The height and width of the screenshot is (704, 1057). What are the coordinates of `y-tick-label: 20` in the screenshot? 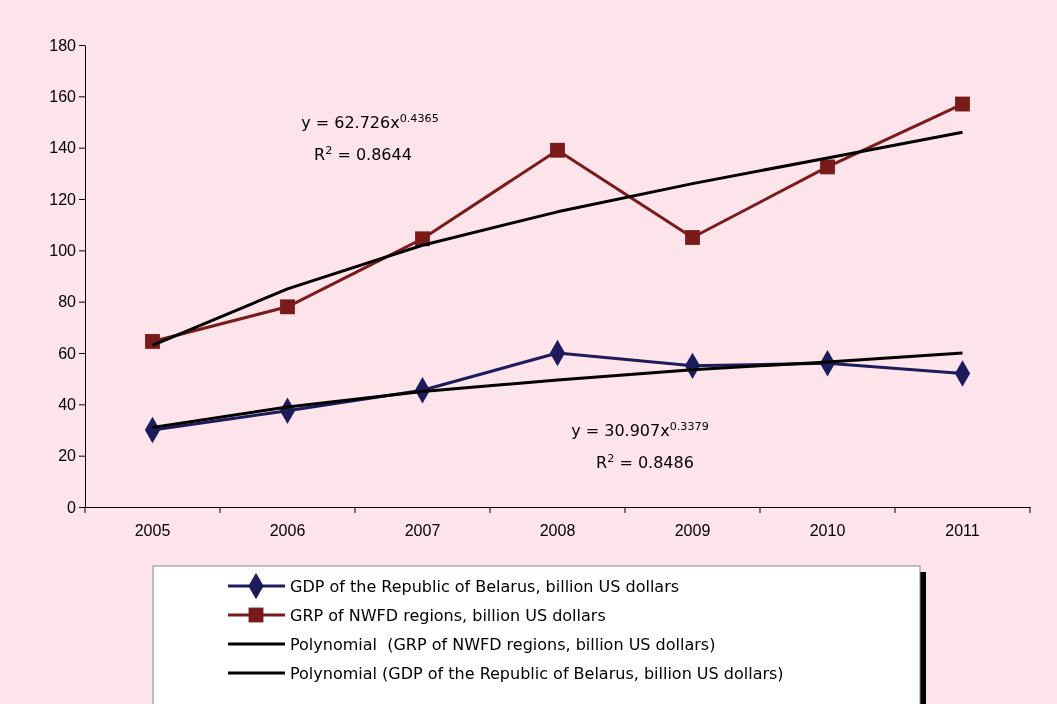 It's located at (67, 456).